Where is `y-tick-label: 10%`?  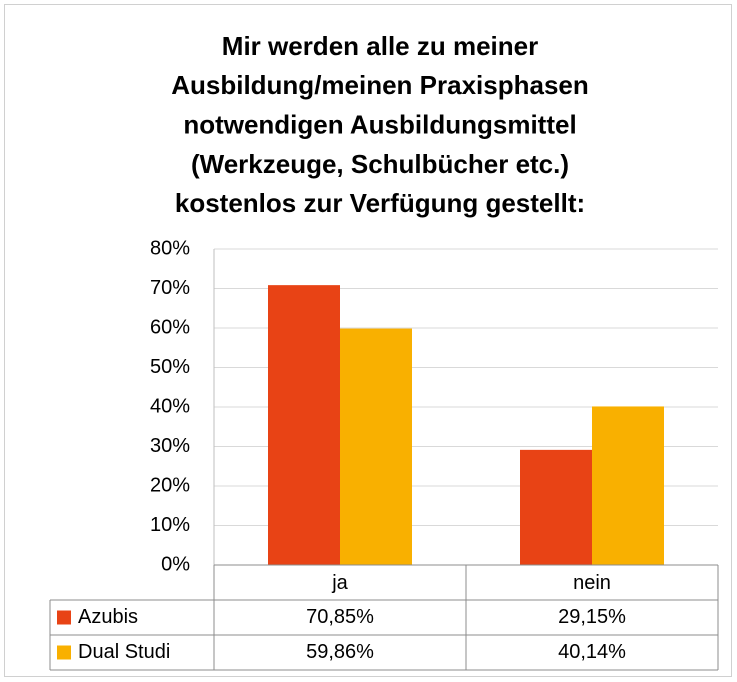
y-tick-label: 10% is located at coordinates (170, 525).